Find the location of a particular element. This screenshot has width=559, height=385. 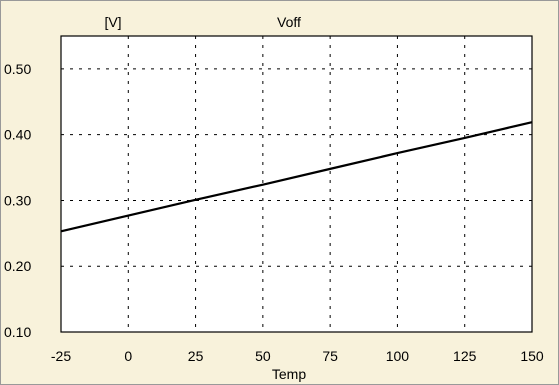

y-axis-label: [V] is located at coordinates (112, 22).